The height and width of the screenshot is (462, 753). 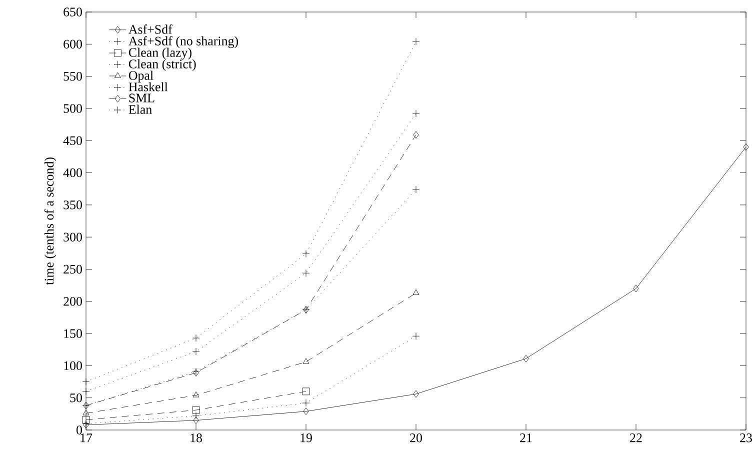 What do you see at coordinates (148, 87) in the screenshot?
I see `legend-label: Haskell` at bounding box center [148, 87].